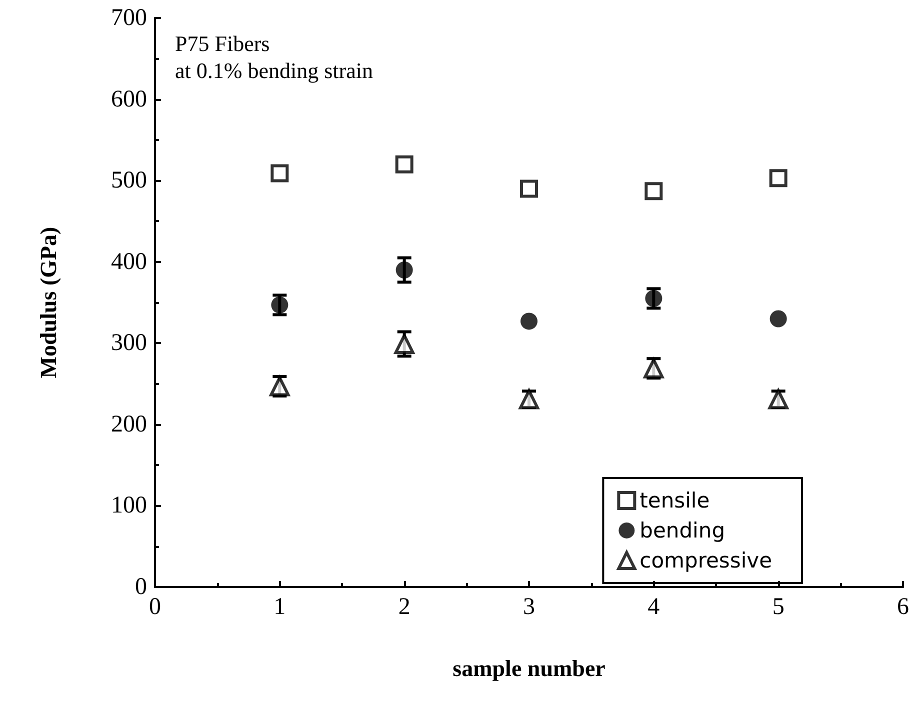 This screenshot has width=912, height=705. What do you see at coordinates (129, 343) in the screenshot?
I see `y-tick-label: 300` at bounding box center [129, 343].